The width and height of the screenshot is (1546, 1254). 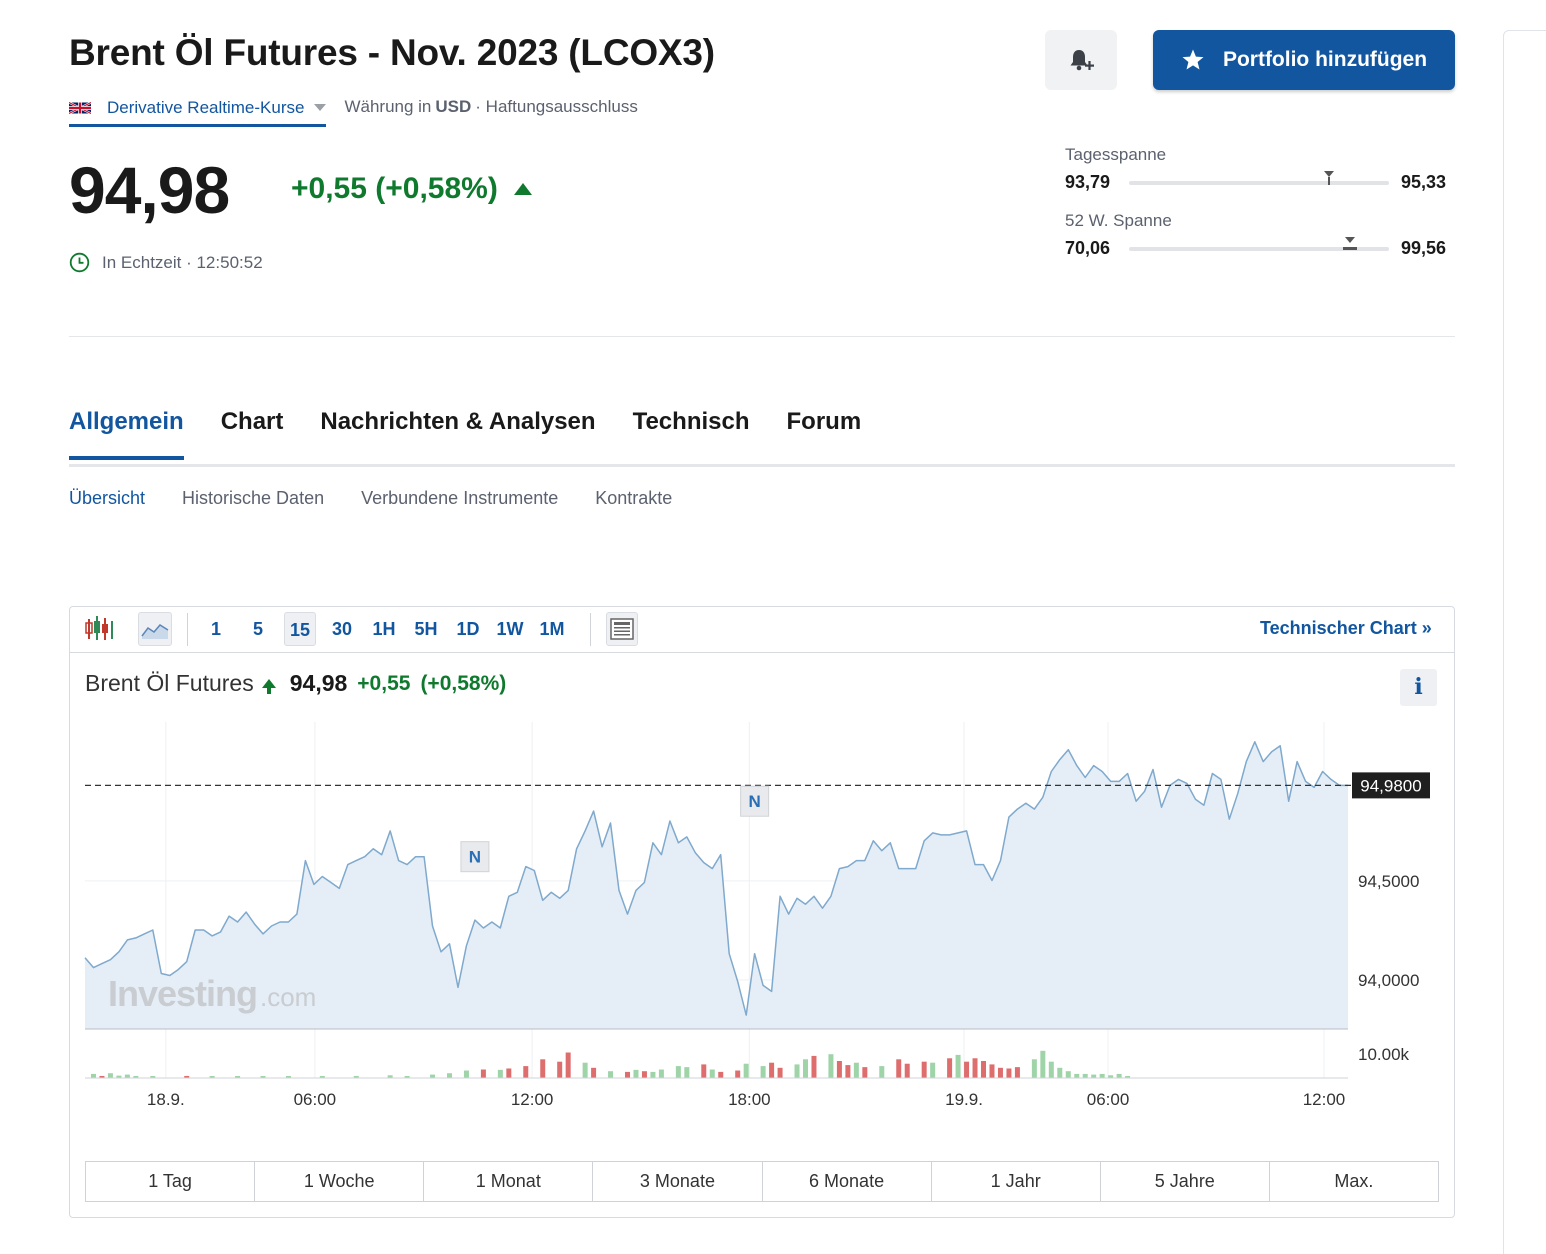 What do you see at coordinates (1108, 1099) in the screenshot?
I see `x-tick-label: 06:00` at bounding box center [1108, 1099].